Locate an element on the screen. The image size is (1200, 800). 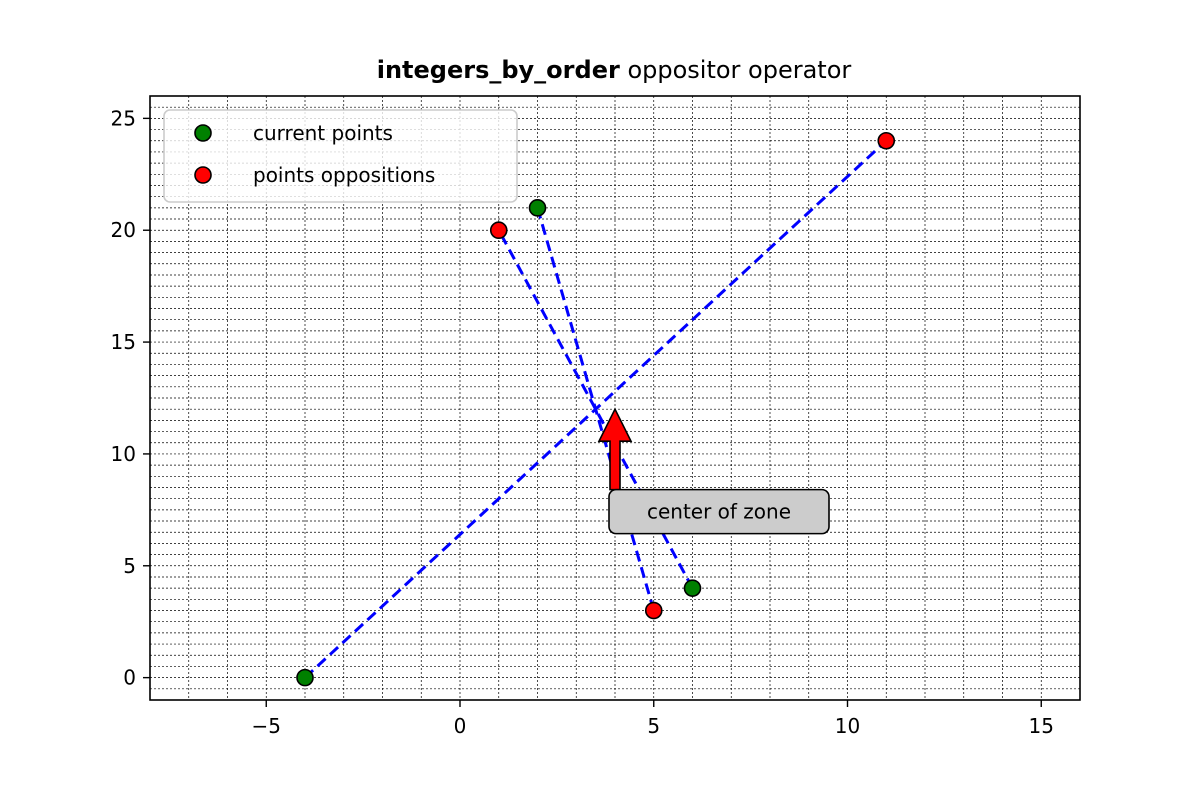
pair-line is located at coordinates (596, 409).